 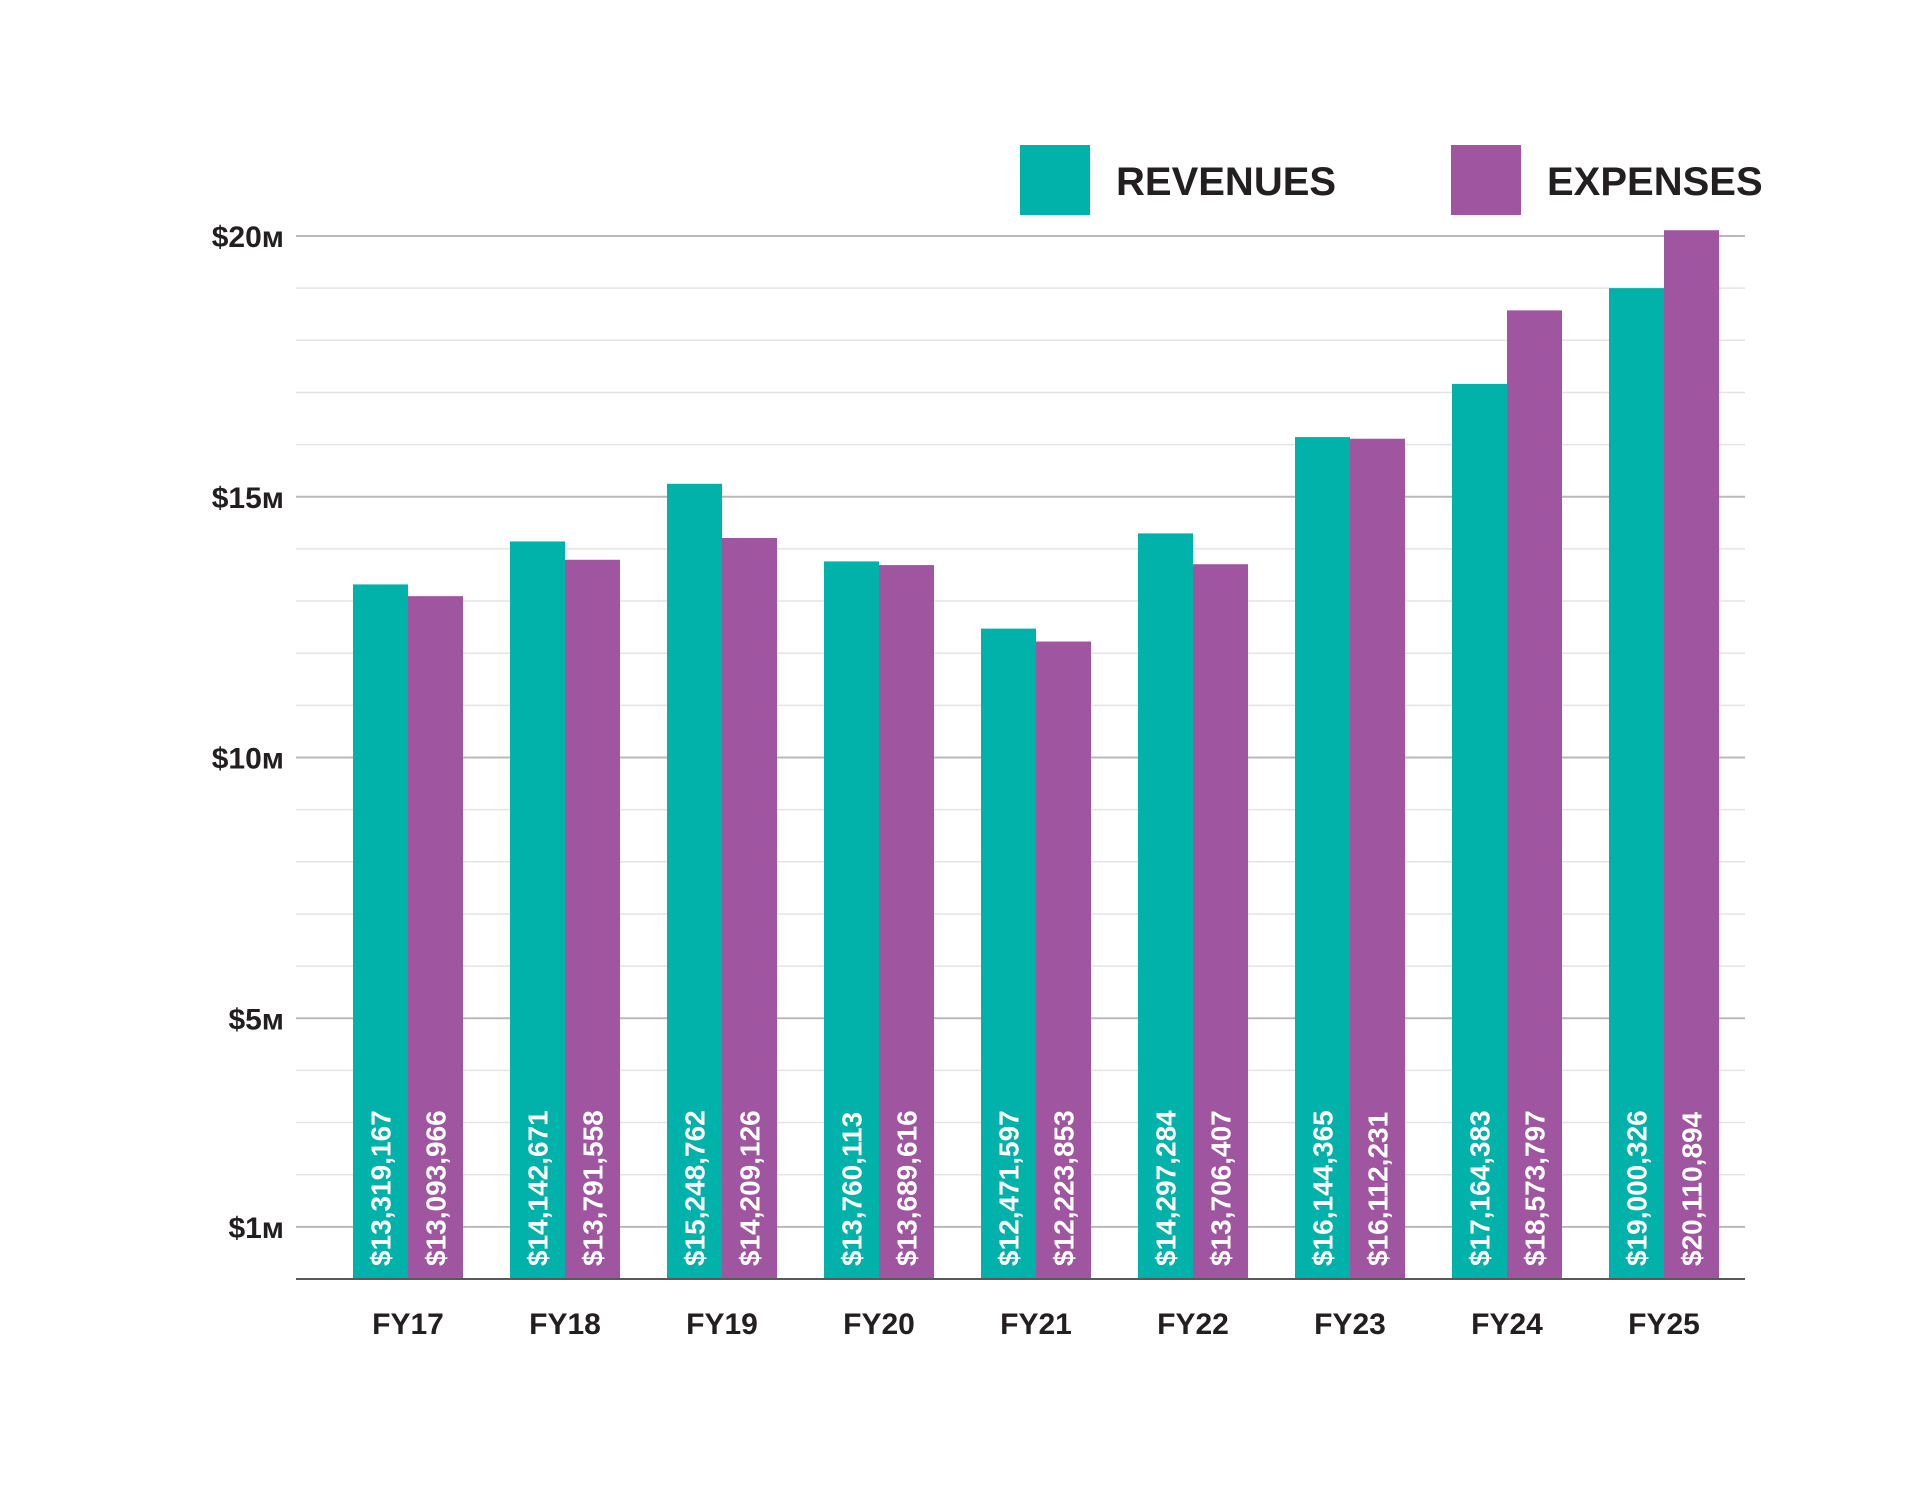 What do you see at coordinates (1166, 1188) in the screenshot?
I see `bar-value-label: $14,297,284` at bounding box center [1166, 1188].